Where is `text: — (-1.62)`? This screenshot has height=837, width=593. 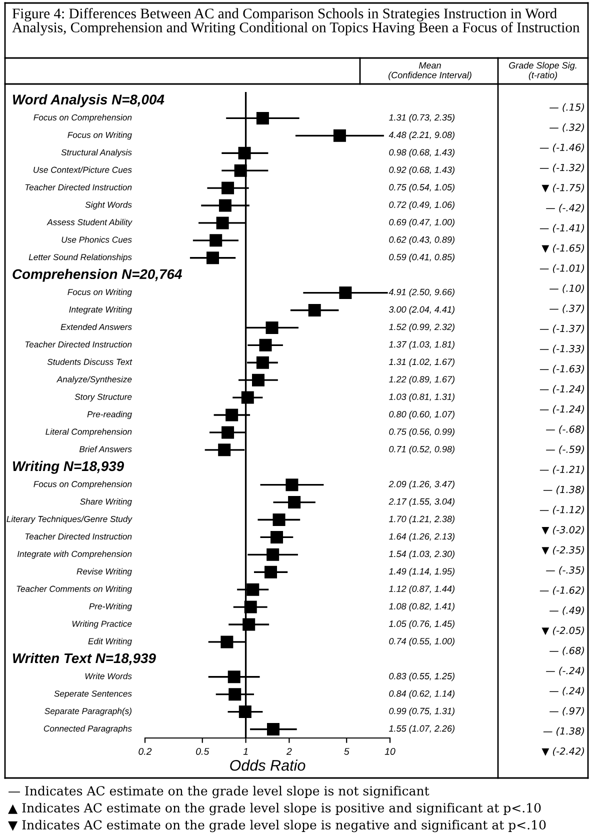
text: — (-1.62) is located at coordinates (562, 590).